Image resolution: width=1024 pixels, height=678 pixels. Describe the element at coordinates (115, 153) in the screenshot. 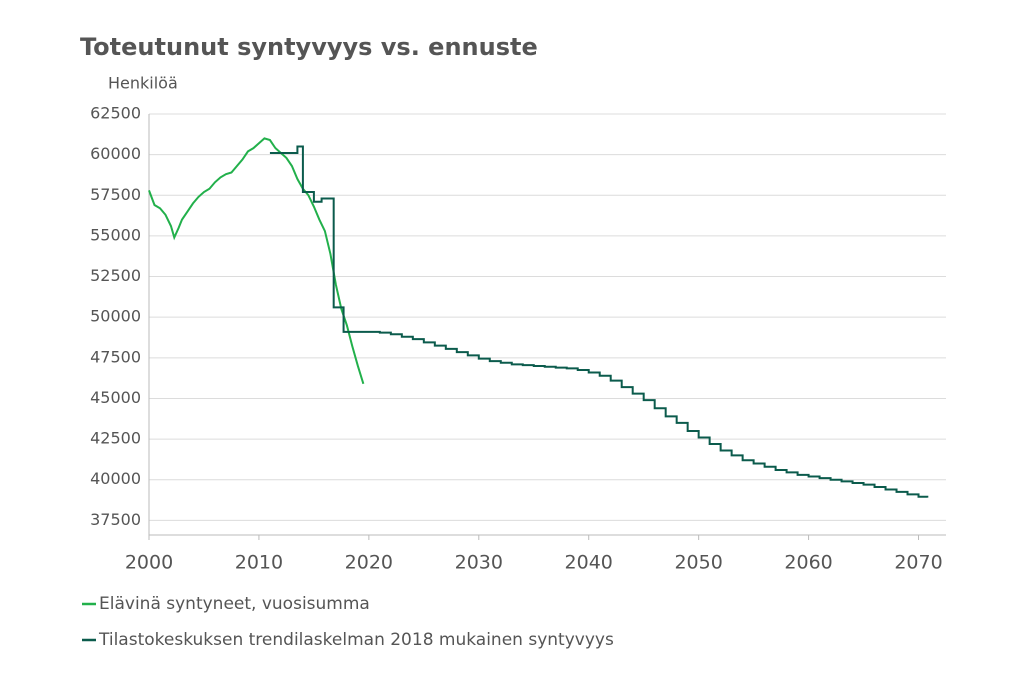

I see `y-tick-label: 60000` at that location.